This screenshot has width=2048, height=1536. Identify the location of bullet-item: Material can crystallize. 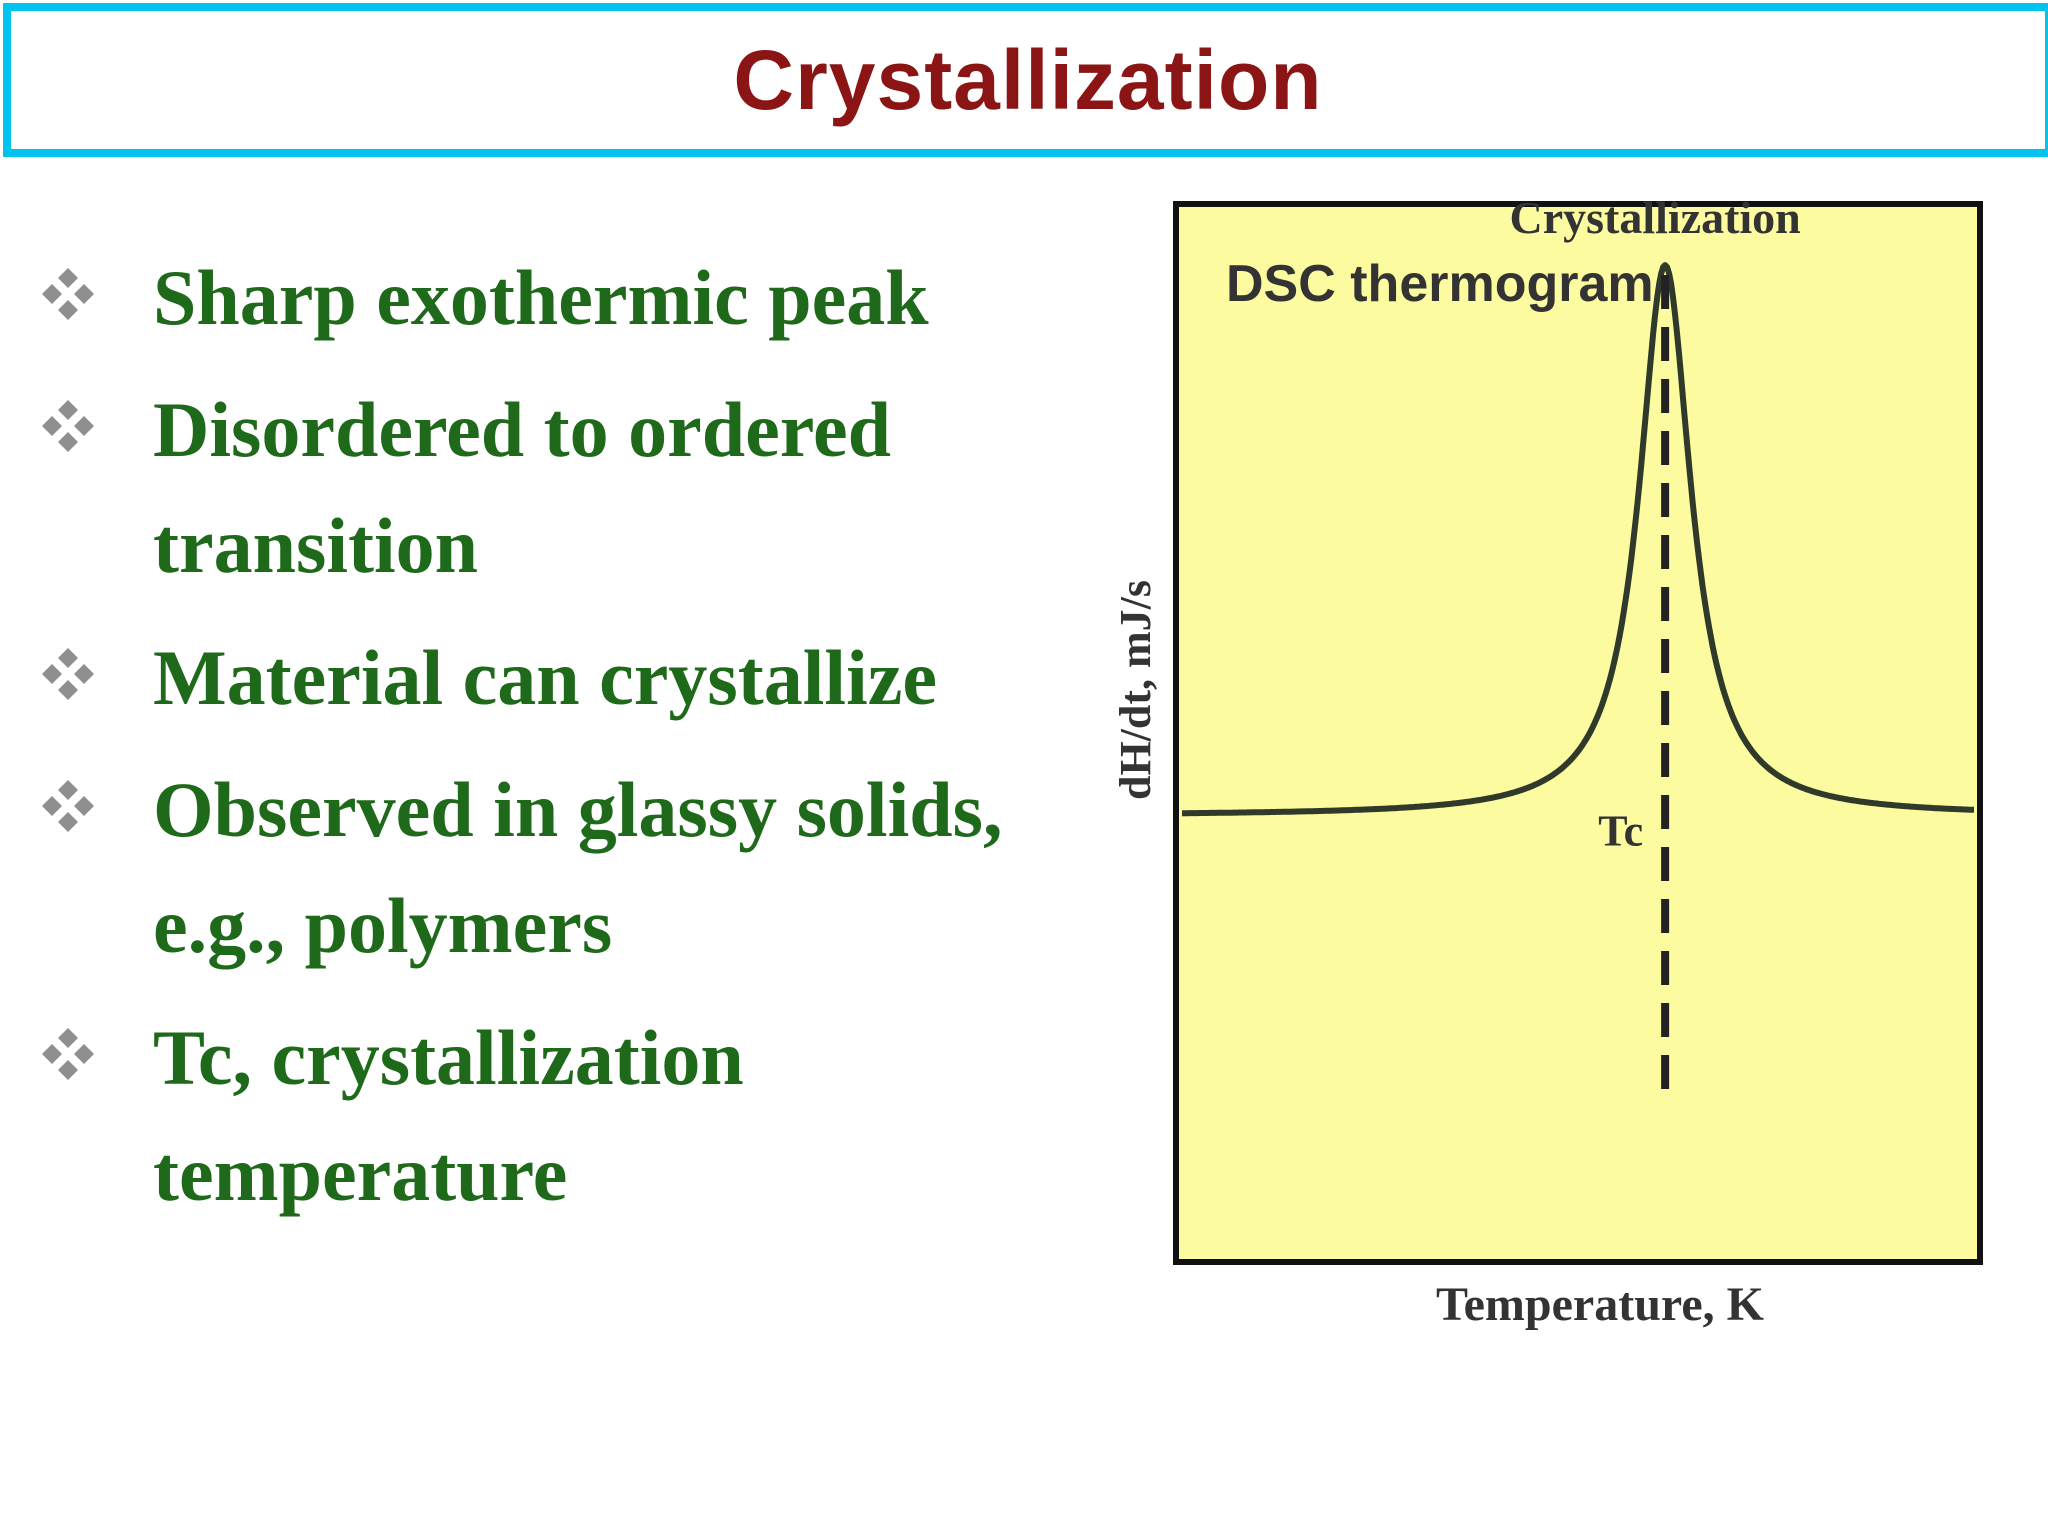
(560, 678).